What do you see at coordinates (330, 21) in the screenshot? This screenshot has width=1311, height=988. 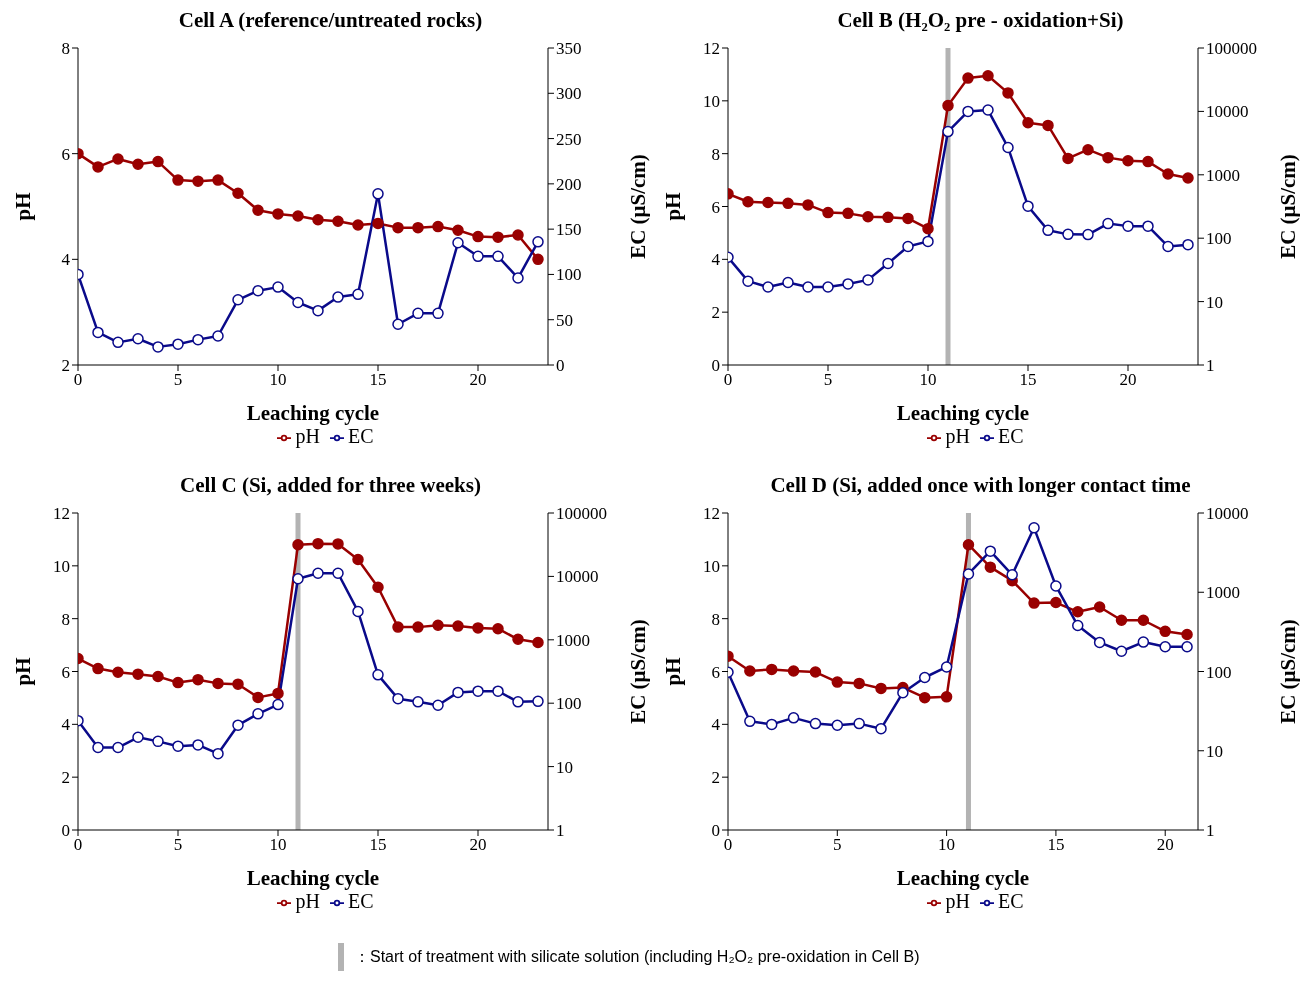 I see `chart-title: Cell A (reference/untreated rocks)` at bounding box center [330, 21].